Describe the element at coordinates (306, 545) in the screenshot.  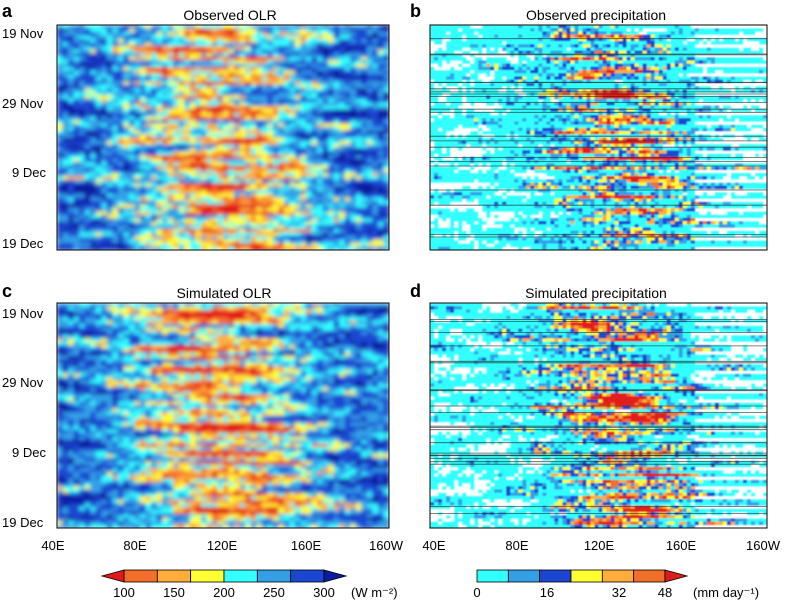
I see `x-tick-c-160e: 160E` at that location.